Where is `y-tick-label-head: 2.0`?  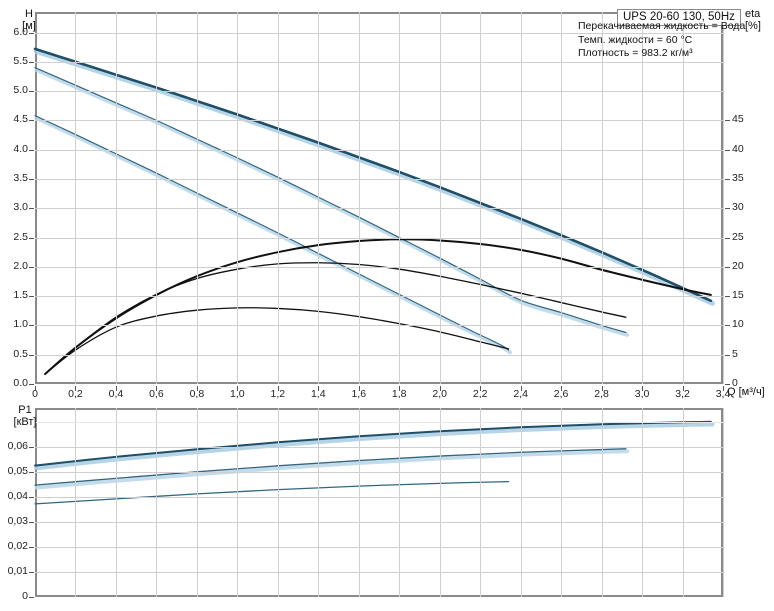
y-tick-label-head: 2.0 is located at coordinates (20, 265).